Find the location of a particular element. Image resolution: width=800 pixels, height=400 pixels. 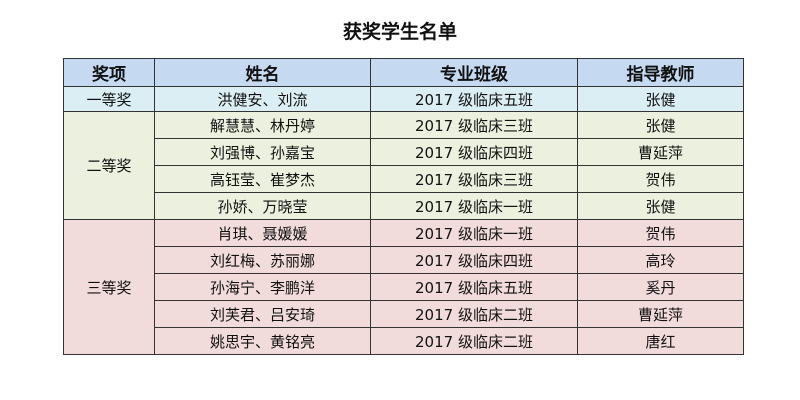

header-award: 奖项 is located at coordinates (109, 72).